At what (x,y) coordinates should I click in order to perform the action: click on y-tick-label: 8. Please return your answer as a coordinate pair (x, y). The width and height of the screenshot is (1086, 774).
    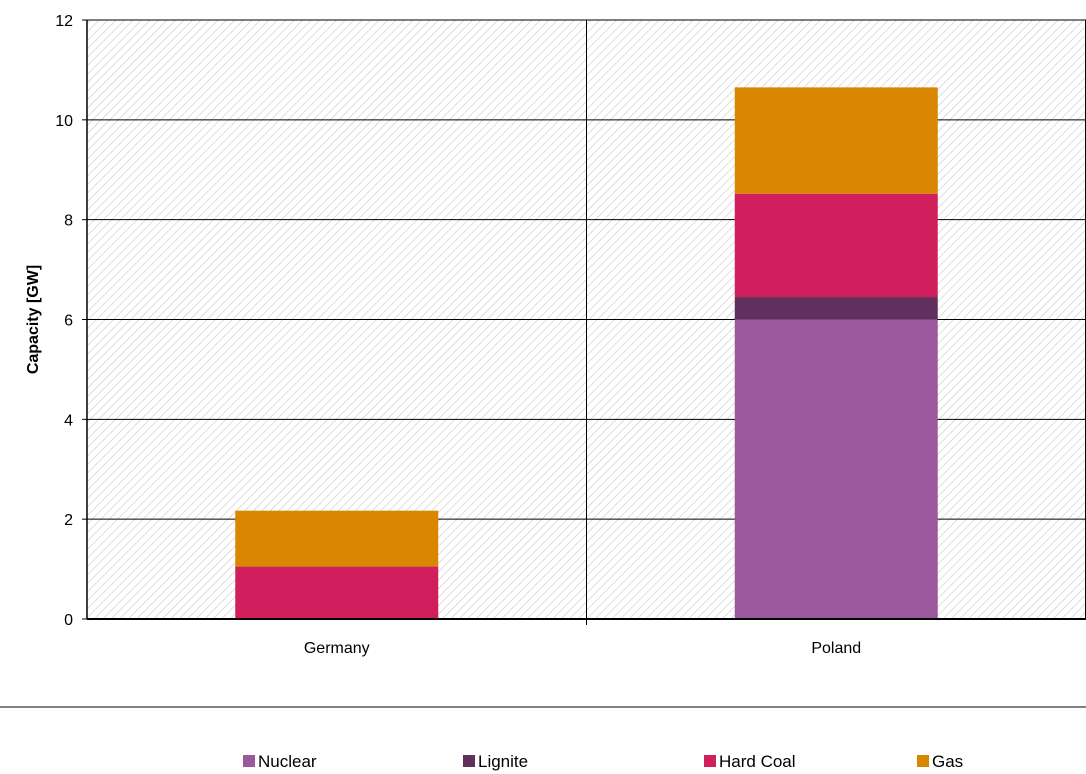
    Looking at the image, I should click on (68, 221).